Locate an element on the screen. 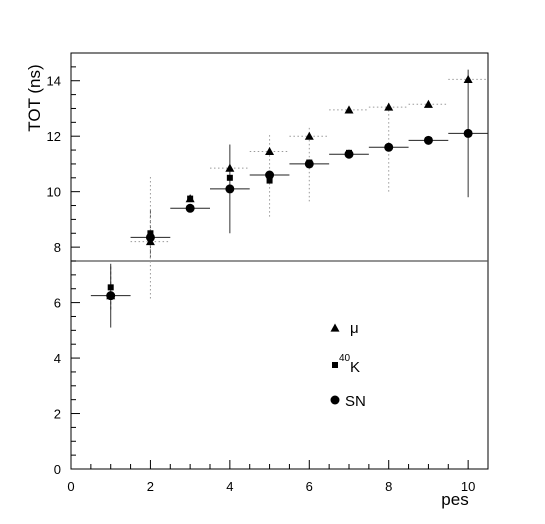  y-tick-label: 2 is located at coordinates (57, 414).